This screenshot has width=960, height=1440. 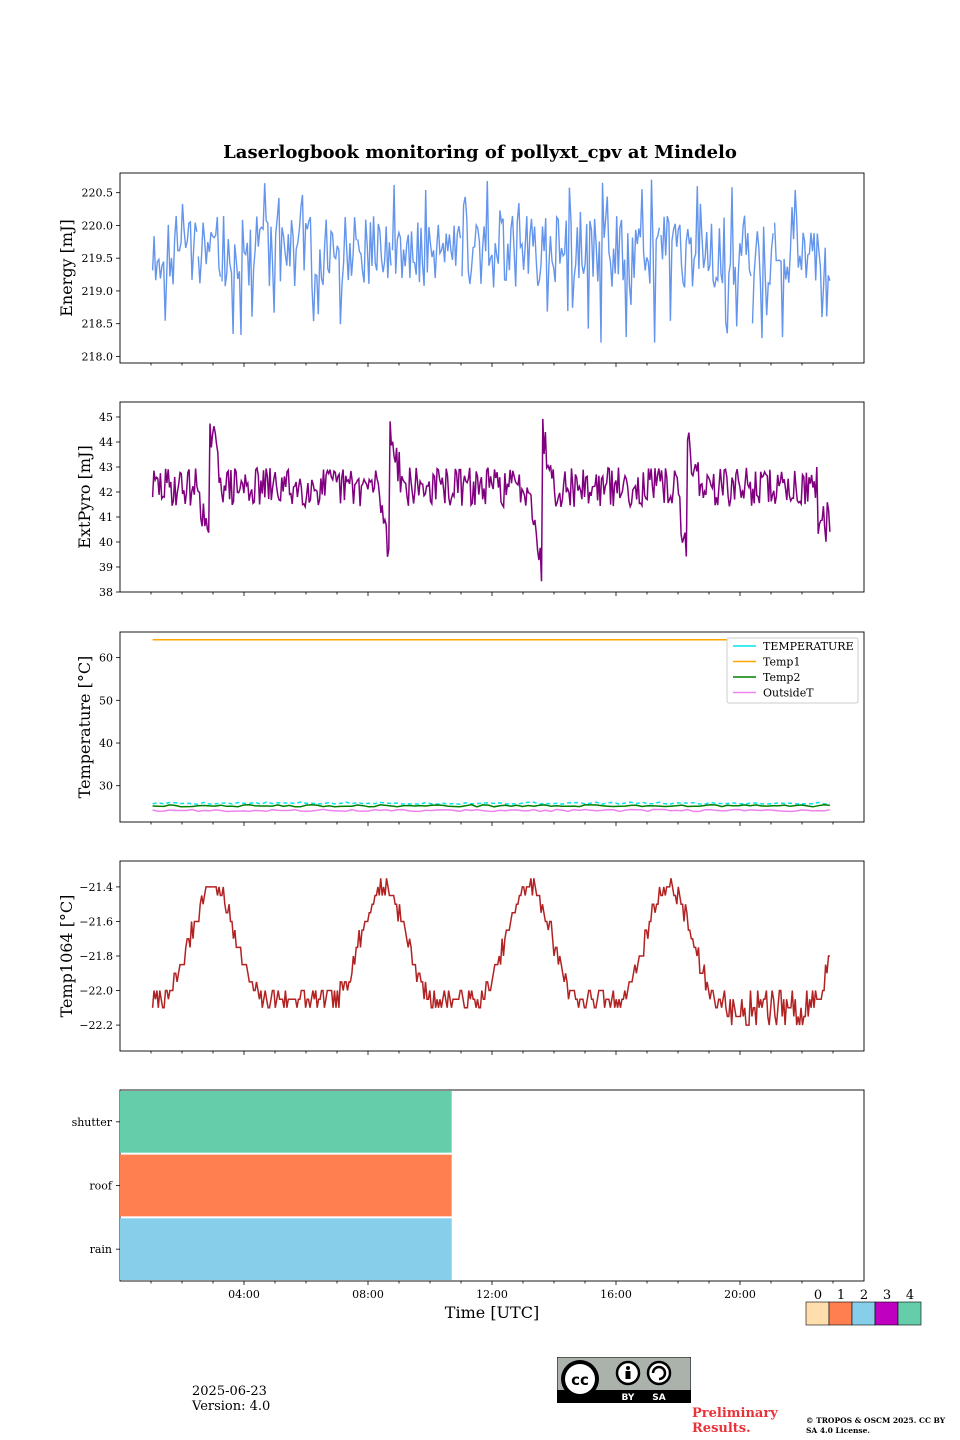 I want to click on x-axis-label: Time [UTC], so click(x=492, y=1312).